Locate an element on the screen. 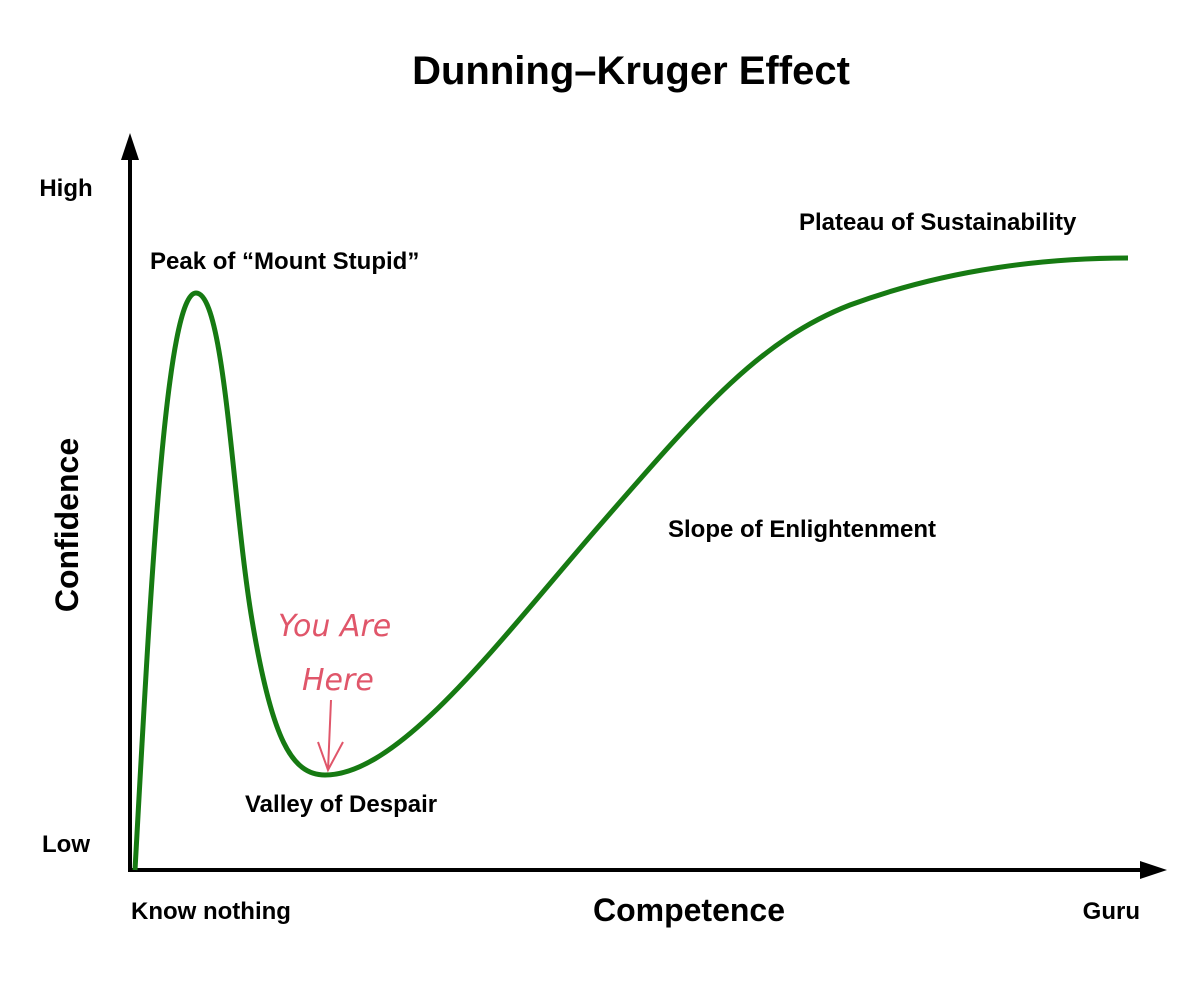 Image resolution: width=1200 pixels, height=998 pixels. valley-label: Valley of Despair is located at coordinates (341, 804).